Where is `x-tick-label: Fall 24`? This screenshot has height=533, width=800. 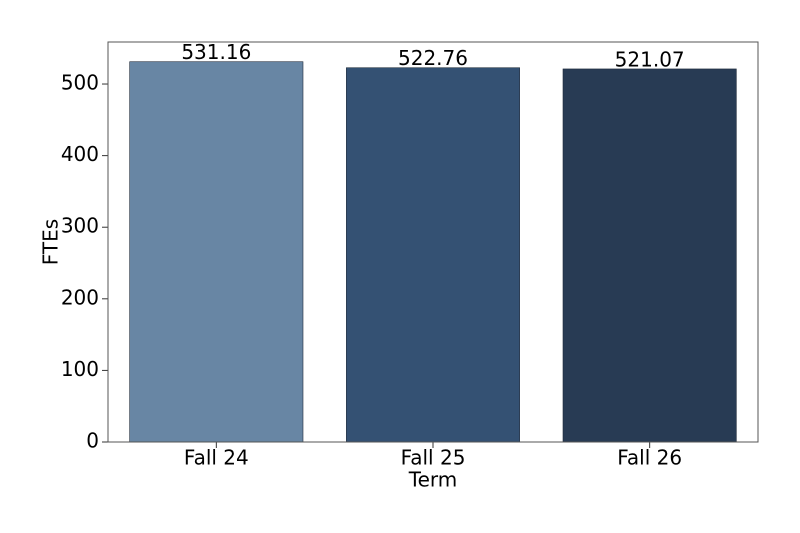 x-tick-label: Fall 24 is located at coordinates (216, 458).